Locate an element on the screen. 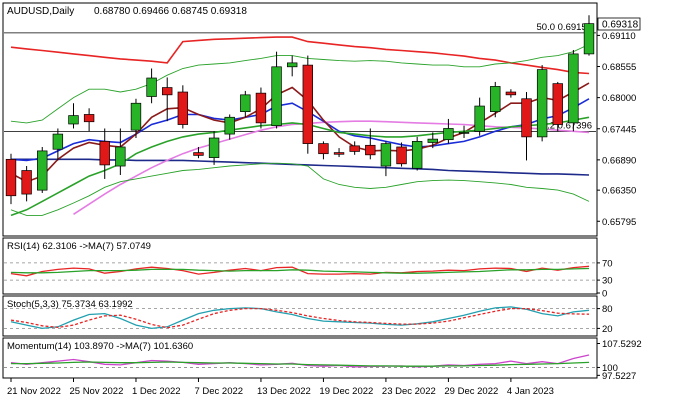  main-y-tick-label: 0.67445 is located at coordinates (619, 129).